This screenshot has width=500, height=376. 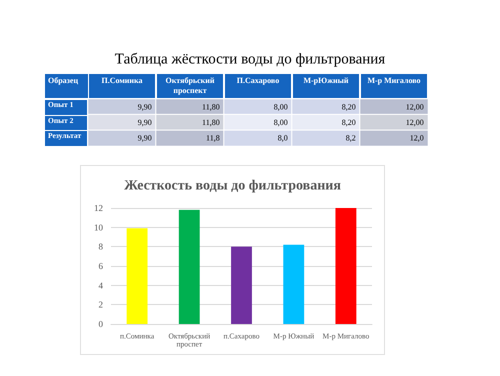 What do you see at coordinates (101, 285) in the screenshot?
I see `y-tick-label: 4` at bounding box center [101, 285].